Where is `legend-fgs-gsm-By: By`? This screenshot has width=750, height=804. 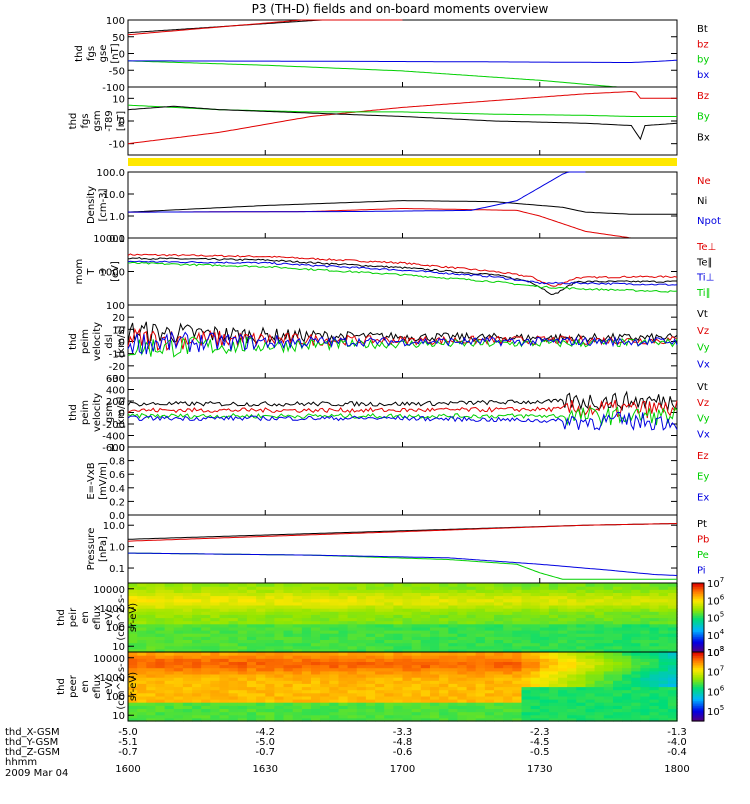 legend-fgs-gsm-By: By is located at coordinates (703, 117).